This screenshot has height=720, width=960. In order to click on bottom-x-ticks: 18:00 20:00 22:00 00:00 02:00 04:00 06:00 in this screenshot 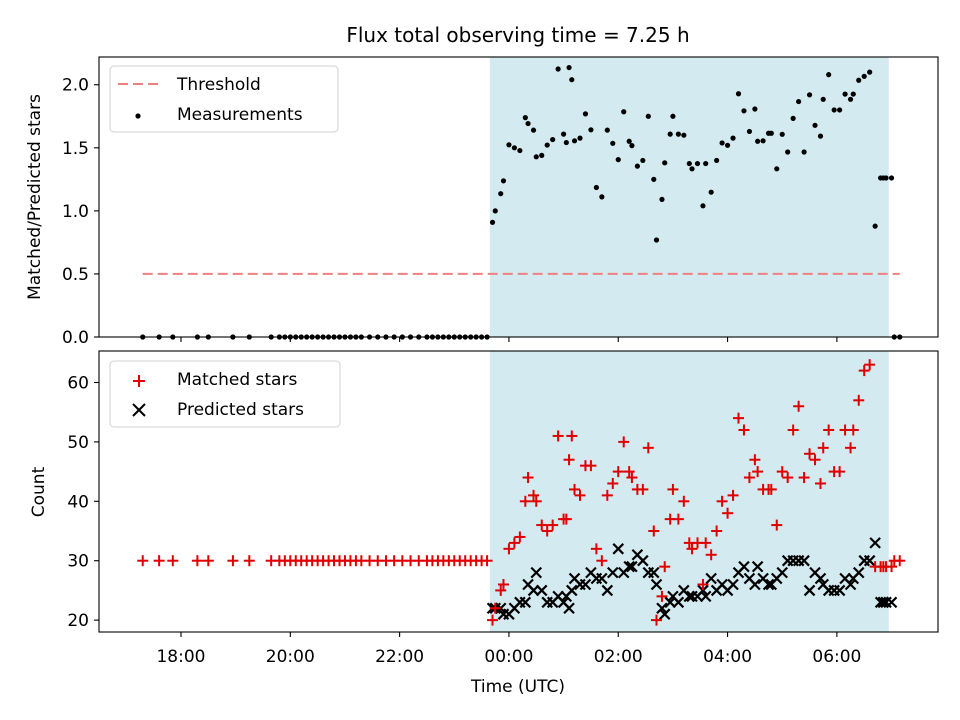, I will do `click(508, 649)`.